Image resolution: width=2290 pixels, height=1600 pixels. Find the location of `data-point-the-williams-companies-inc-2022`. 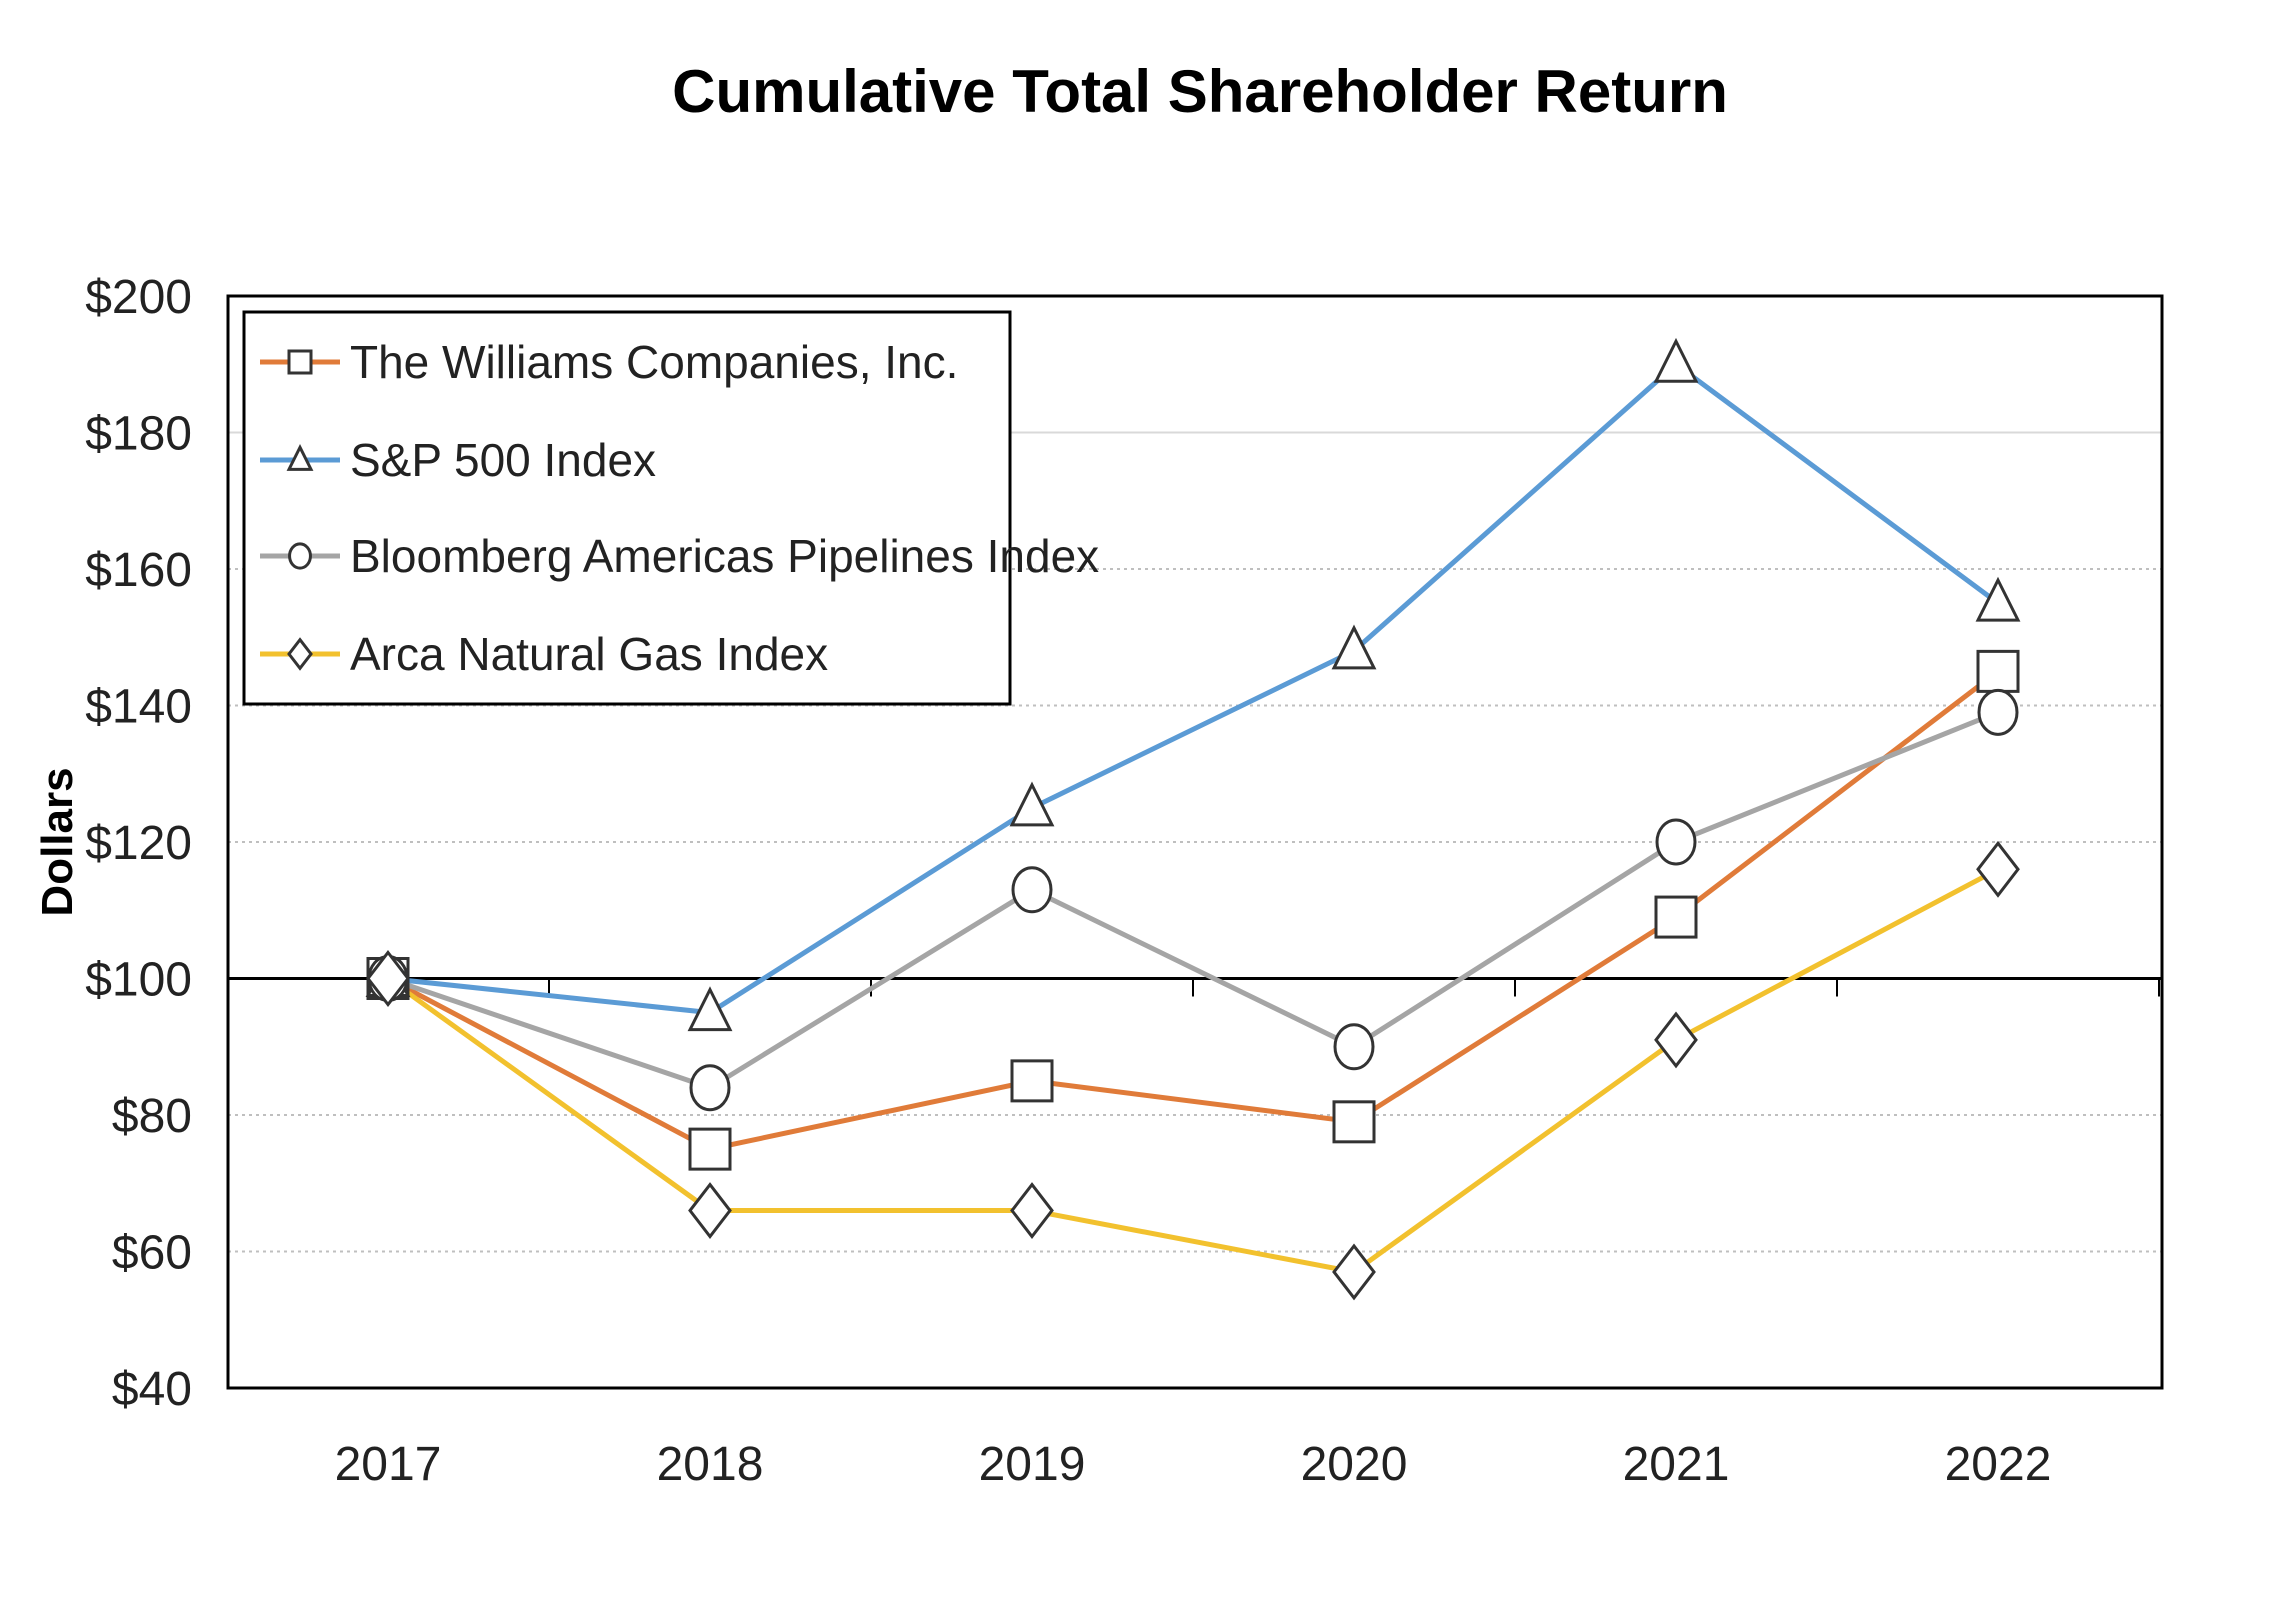

data-point-the-williams-companies-inc-2022 is located at coordinates (1998, 671).